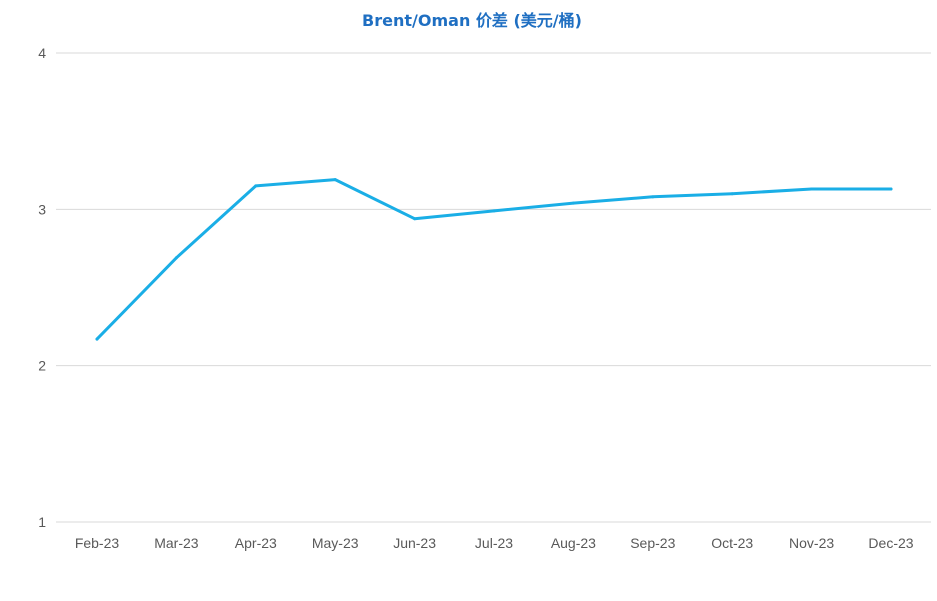  I want to click on x-tick-label: Sep-23, so click(652, 543).